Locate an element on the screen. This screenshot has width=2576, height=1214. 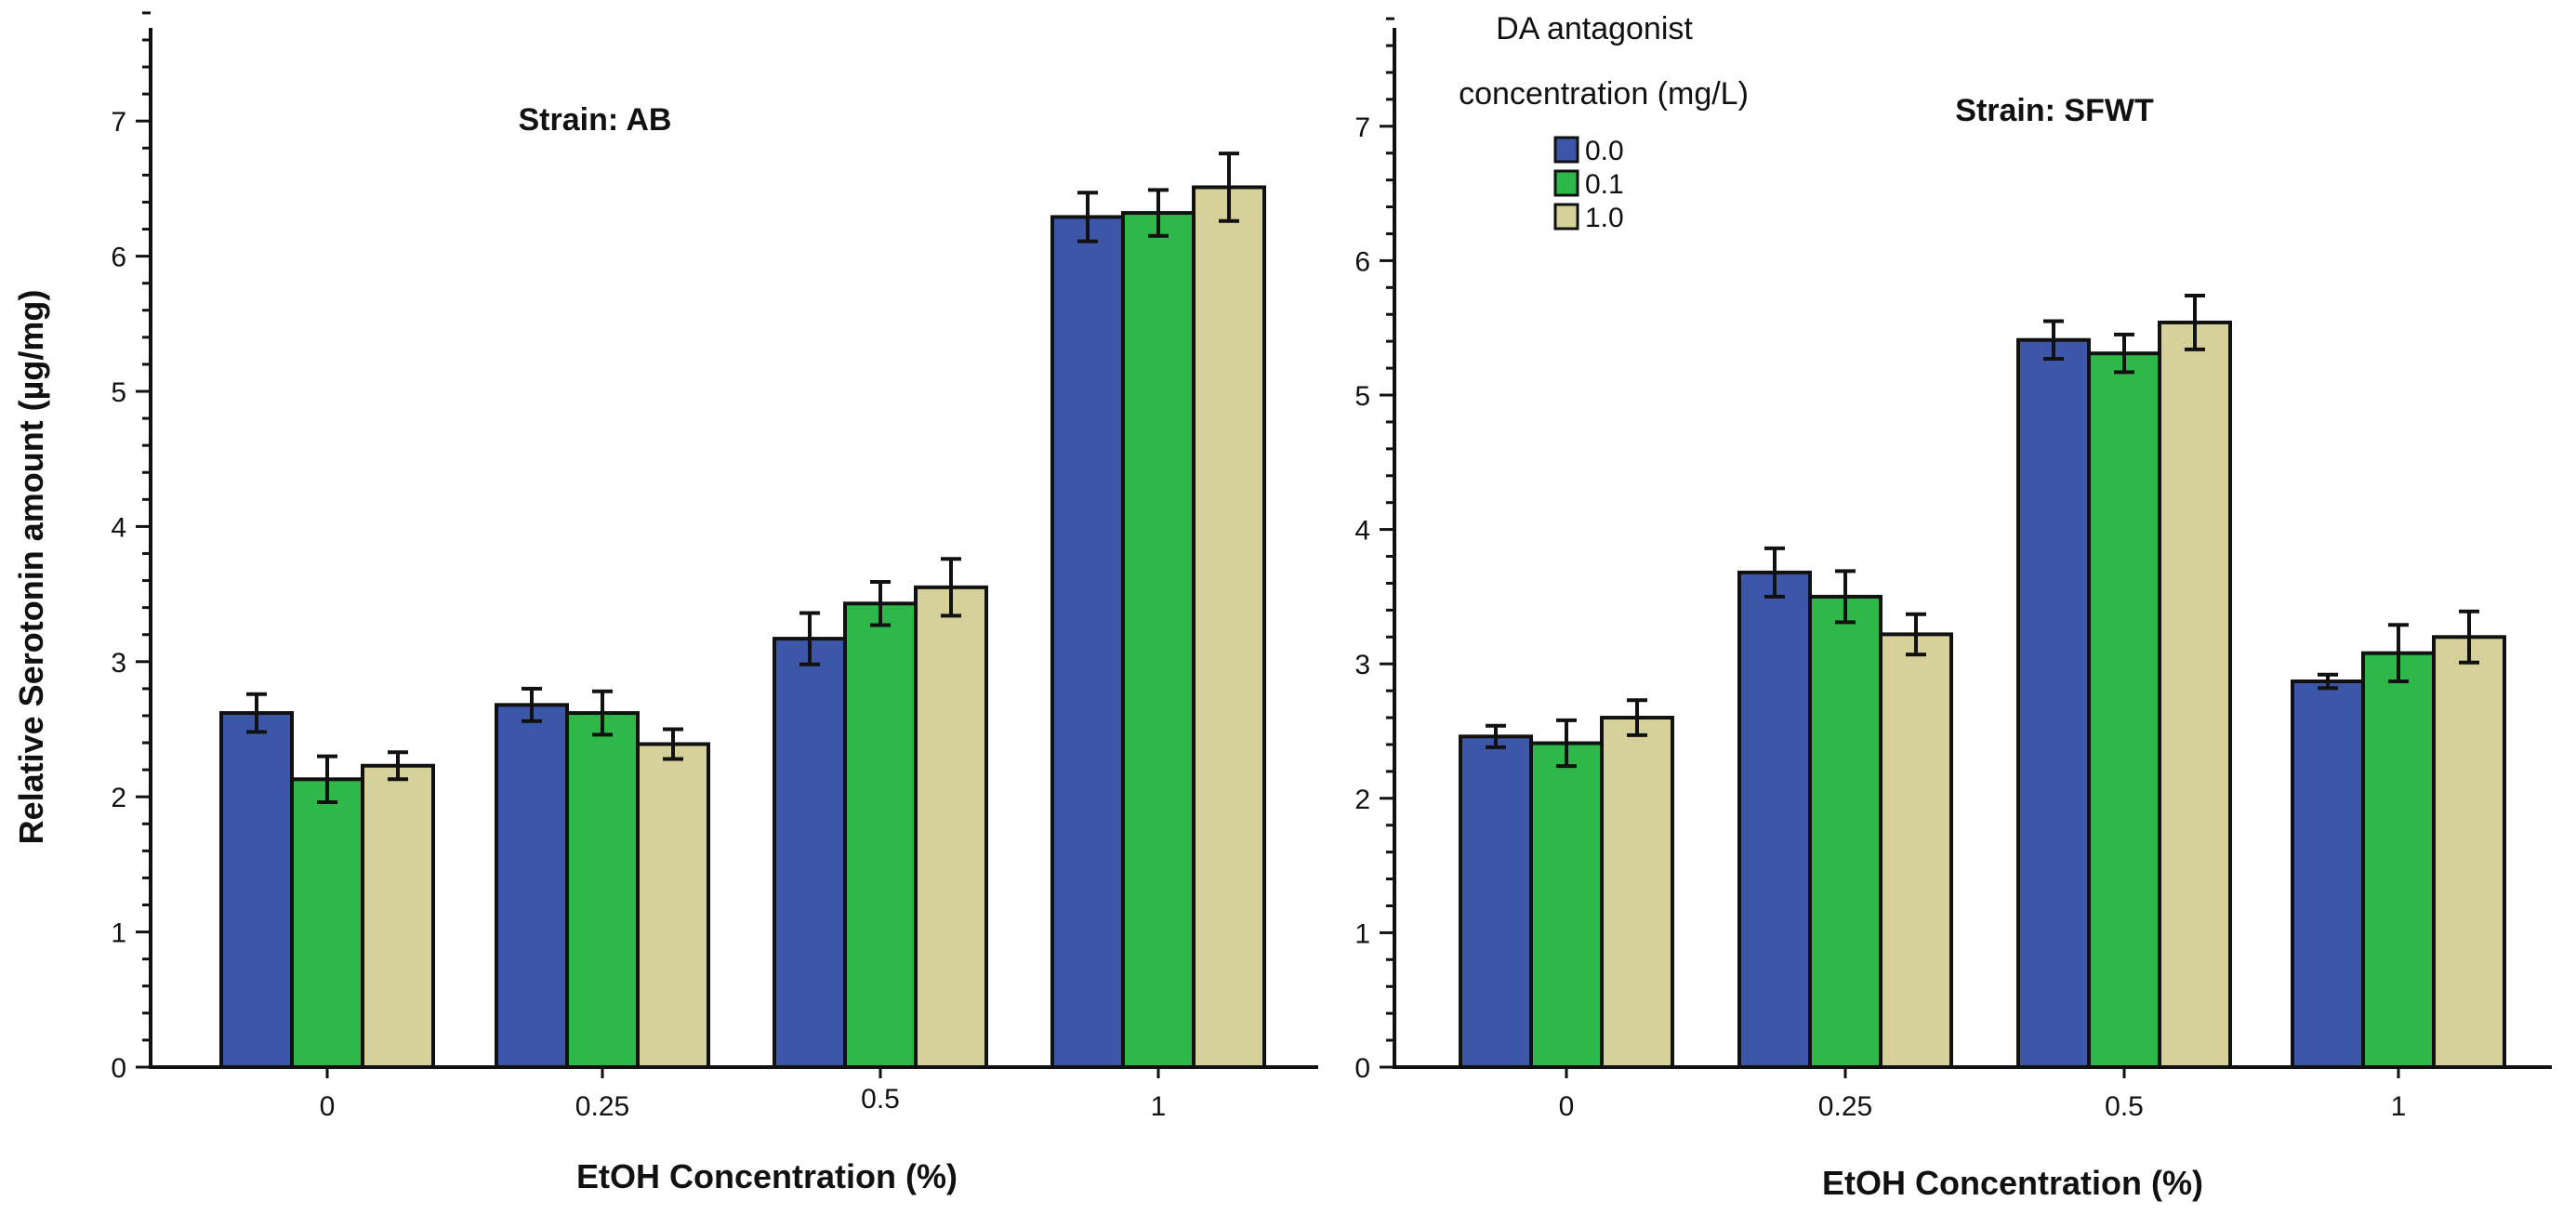
y-axis-title: Relative Serotonin amount (µg/mg) is located at coordinates (31, 568).